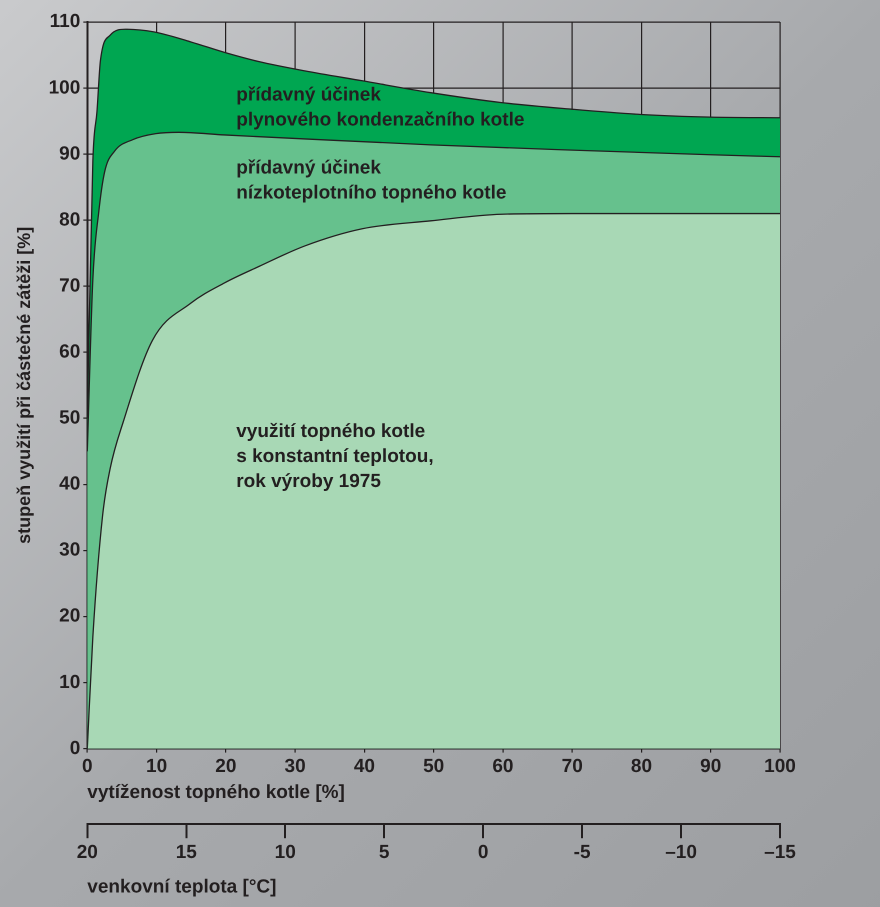 Image resolution: width=880 pixels, height=907 pixels. I want to click on y-axis-title: stupeň využití při částečné zátěži [%], so click(24, 385).